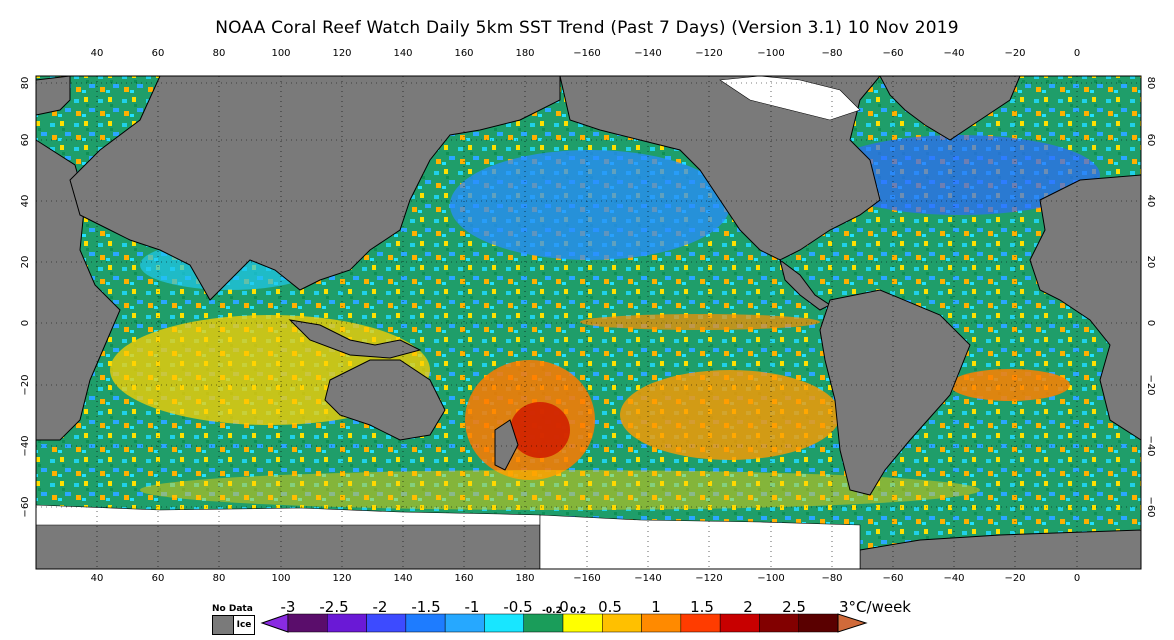  Describe the element at coordinates (805, 284) in the screenshot. I see `land-central-america` at that location.